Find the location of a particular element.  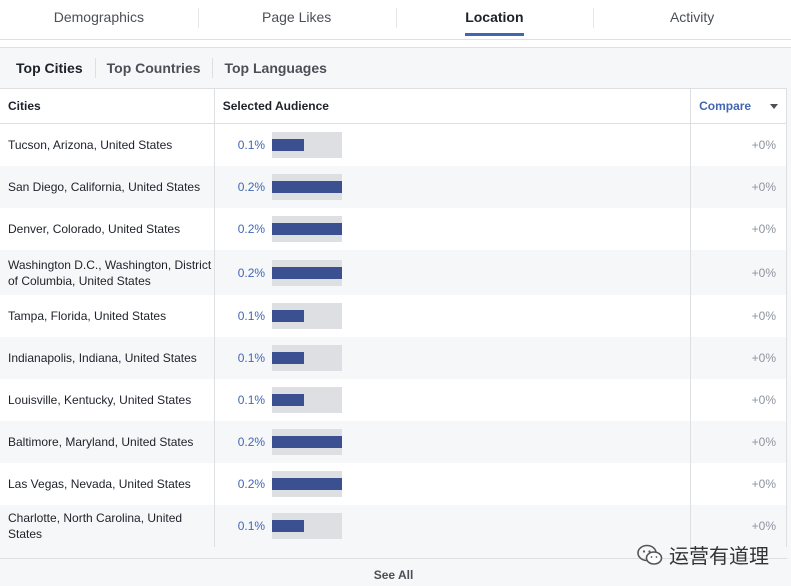

city-name: Baltimore, Maryland, United States is located at coordinates (107, 442).